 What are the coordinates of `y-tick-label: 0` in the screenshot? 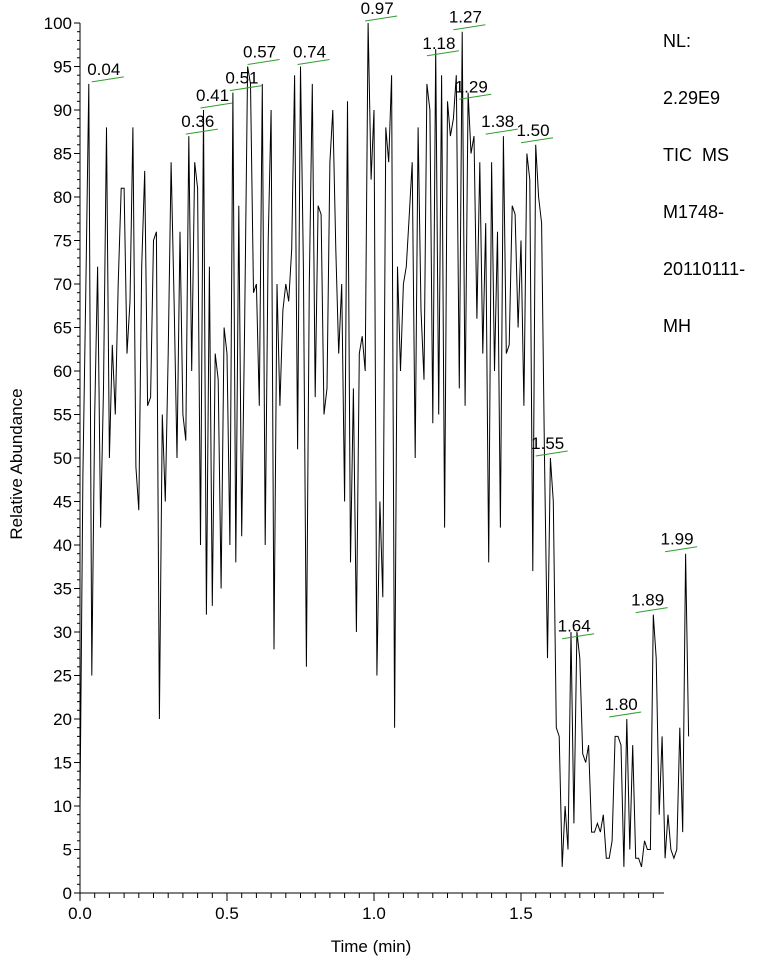 It's located at (67, 893).